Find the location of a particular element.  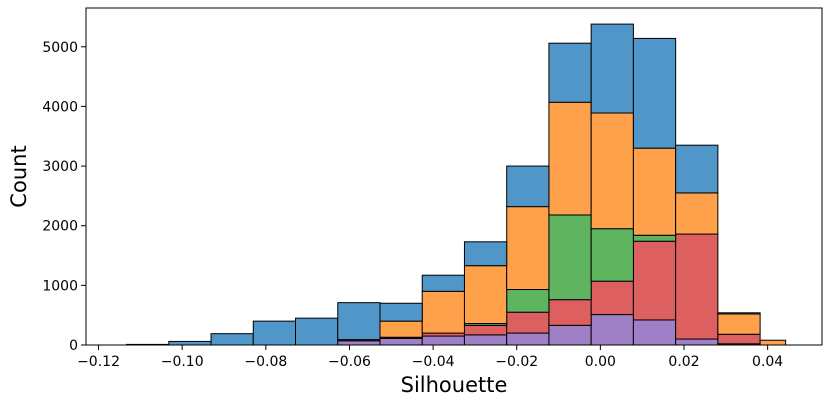

y-tick-label: 0 is located at coordinates (73, 346).